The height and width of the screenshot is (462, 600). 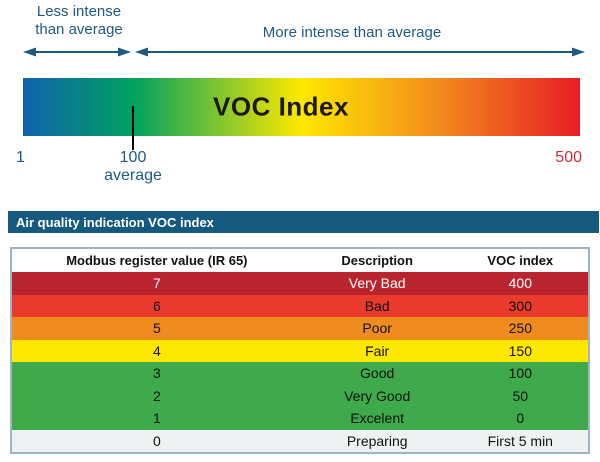 What do you see at coordinates (377, 395) in the screenshot?
I see `cell-description: Very Good` at bounding box center [377, 395].